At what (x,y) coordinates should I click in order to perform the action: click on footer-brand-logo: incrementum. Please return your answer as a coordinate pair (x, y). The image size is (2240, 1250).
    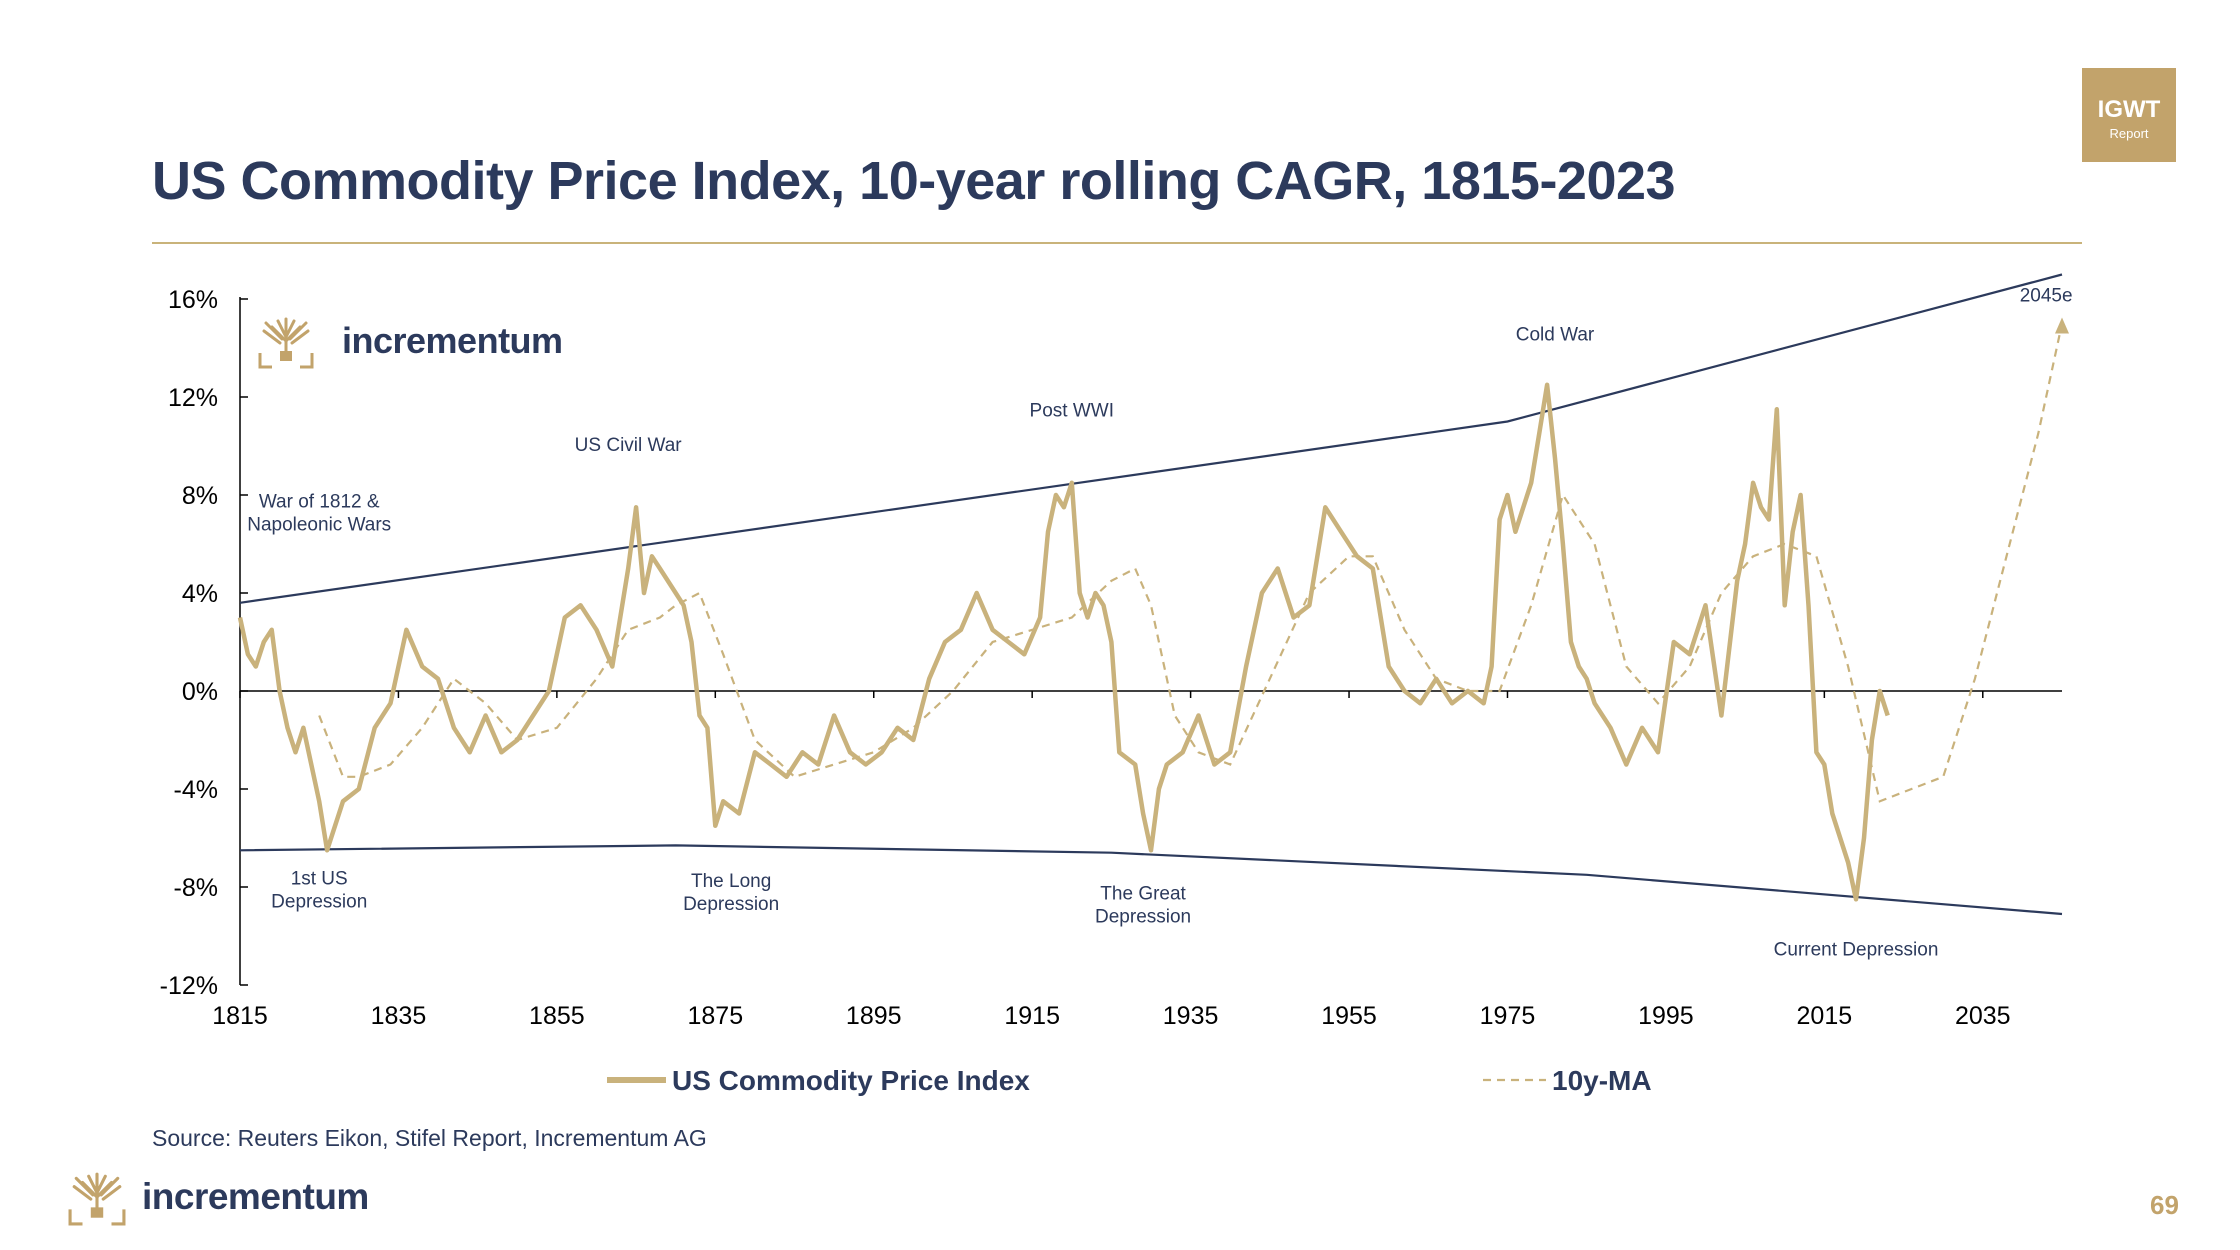
    Looking at the image, I should click on (218, 1197).